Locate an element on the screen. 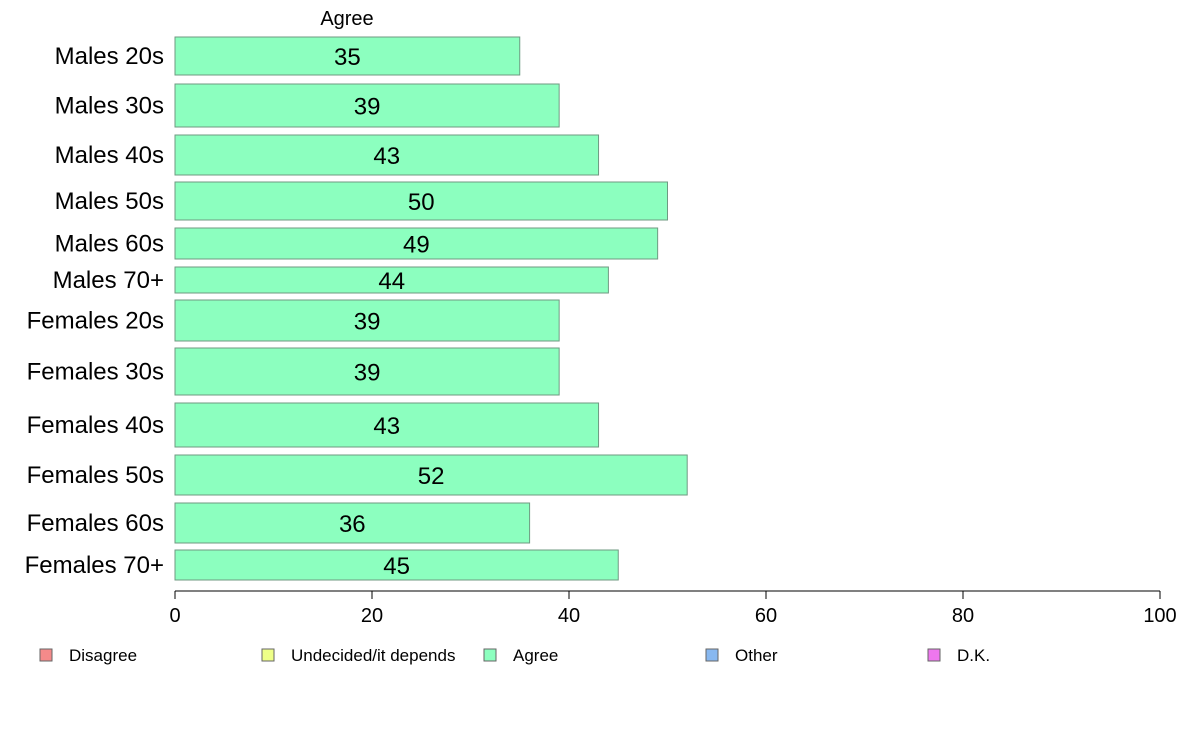 This screenshot has width=1188, height=741. category-label: Males 70+ is located at coordinates (108, 280).